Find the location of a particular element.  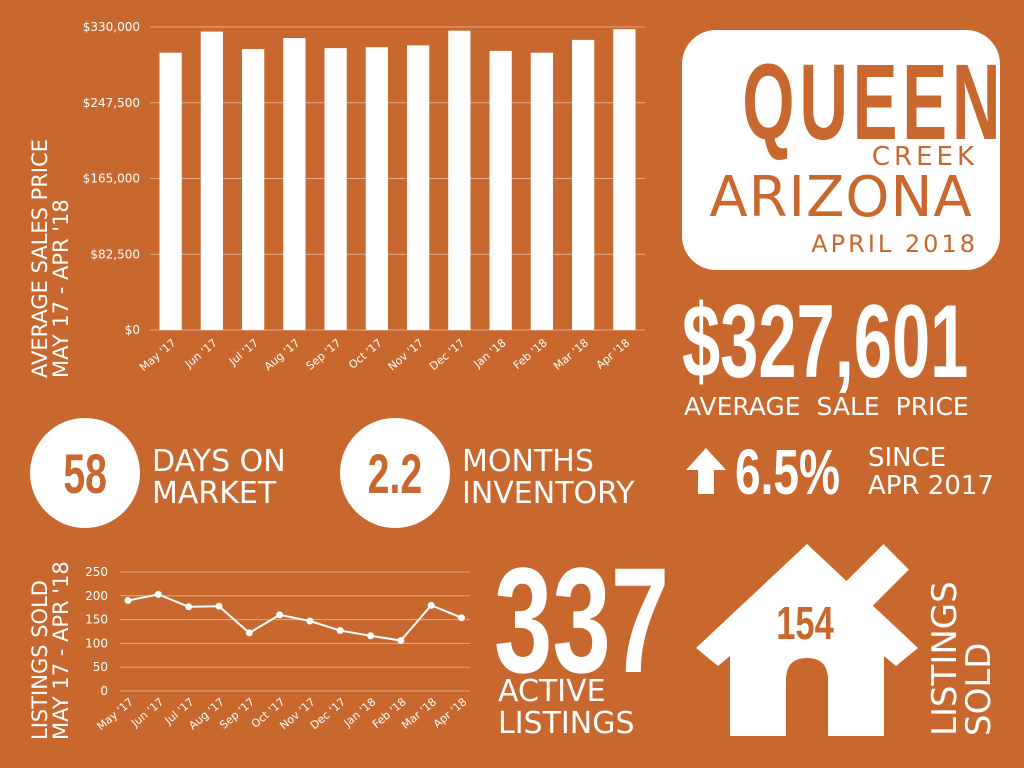

listings-sold-label: LISTINGS SOLD is located at coordinates (962, 658).